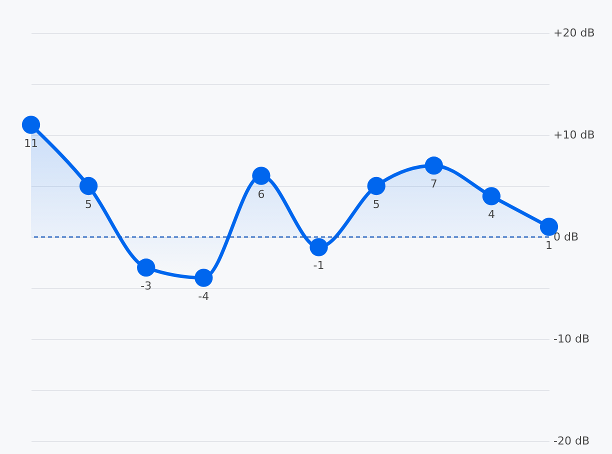 The height and width of the screenshot is (454, 612). What do you see at coordinates (572, 441) in the screenshot?
I see `y-tick-label: -20 dB` at bounding box center [572, 441].